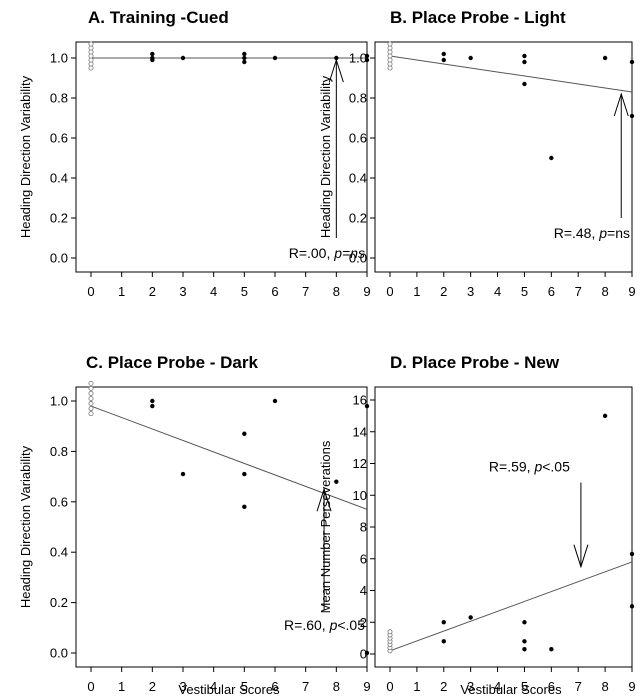  Describe the element at coordinates (325, 526) in the screenshot. I see `y-axis-label: Mean Number Perseverations` at that location.